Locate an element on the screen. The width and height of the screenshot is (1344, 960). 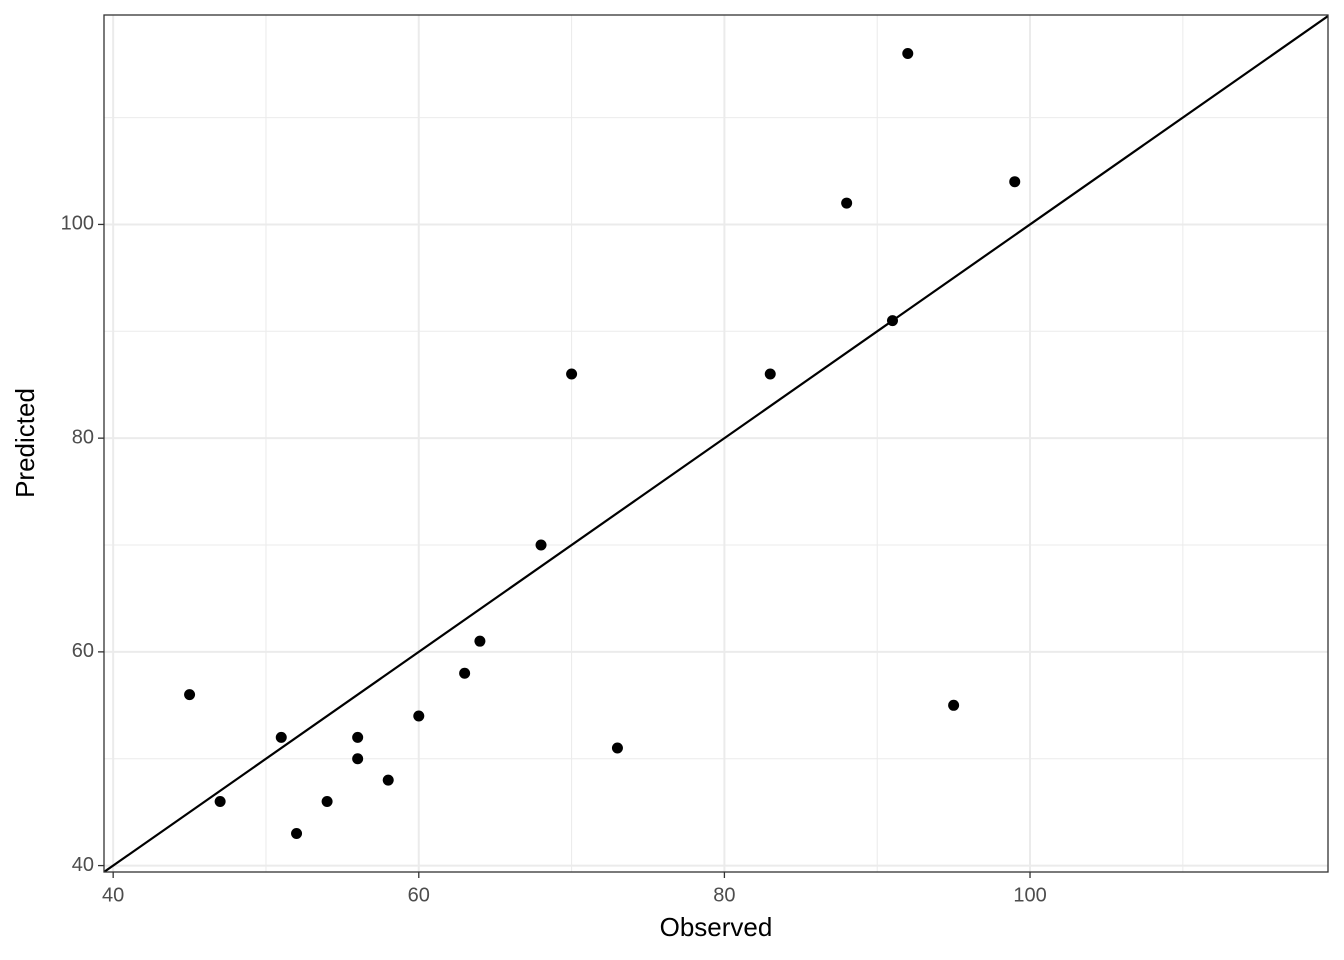
x-tick-label: 80 is located at coordinates (724, 895).